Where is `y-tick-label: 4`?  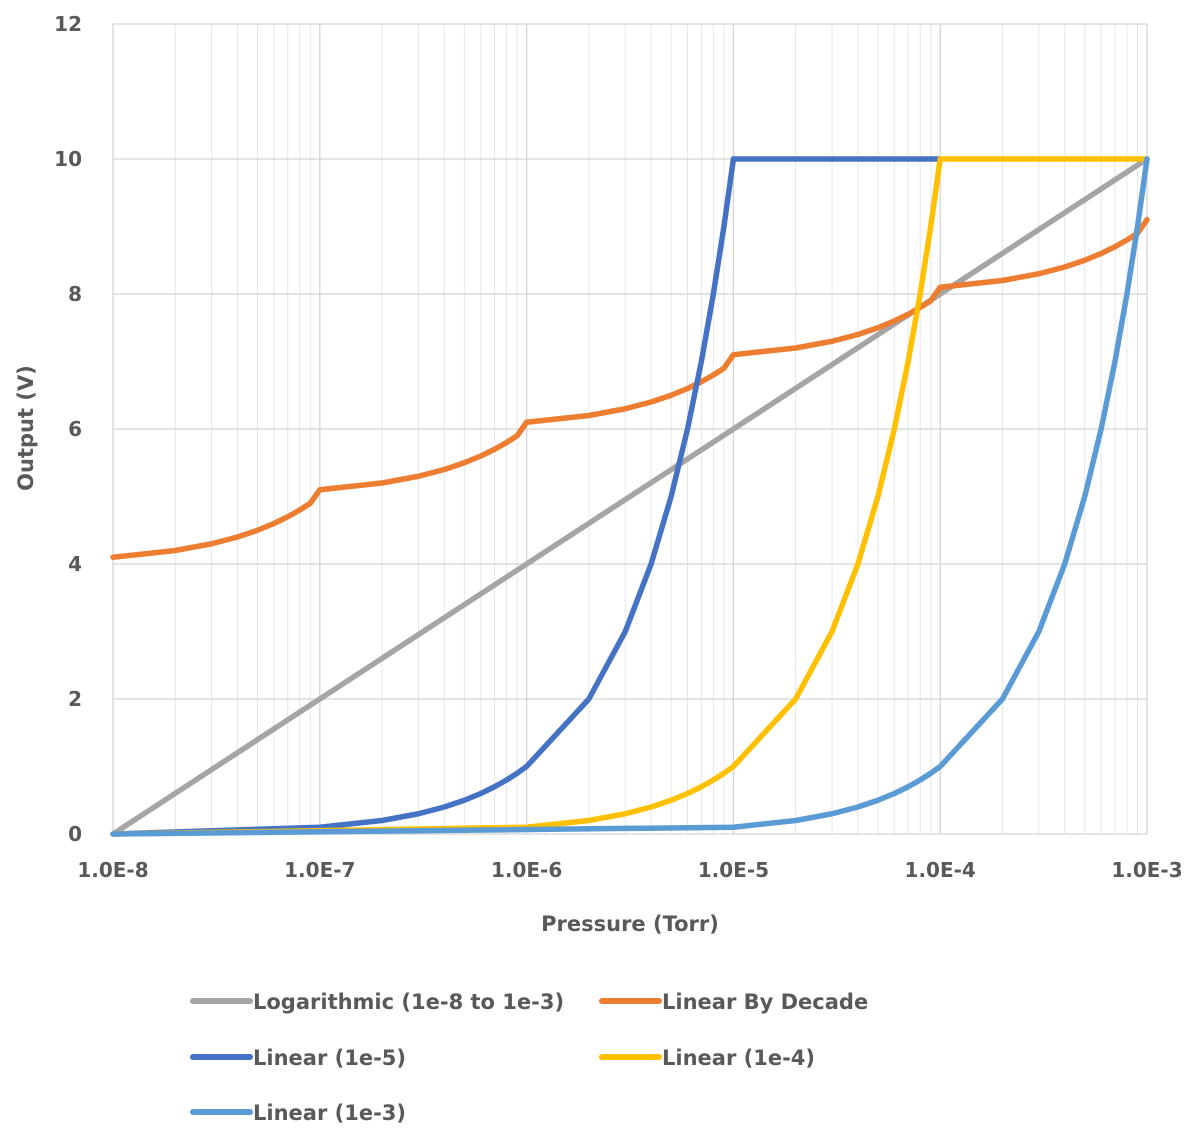 y-tick-label: 4 is located at coordinates (75, 564).